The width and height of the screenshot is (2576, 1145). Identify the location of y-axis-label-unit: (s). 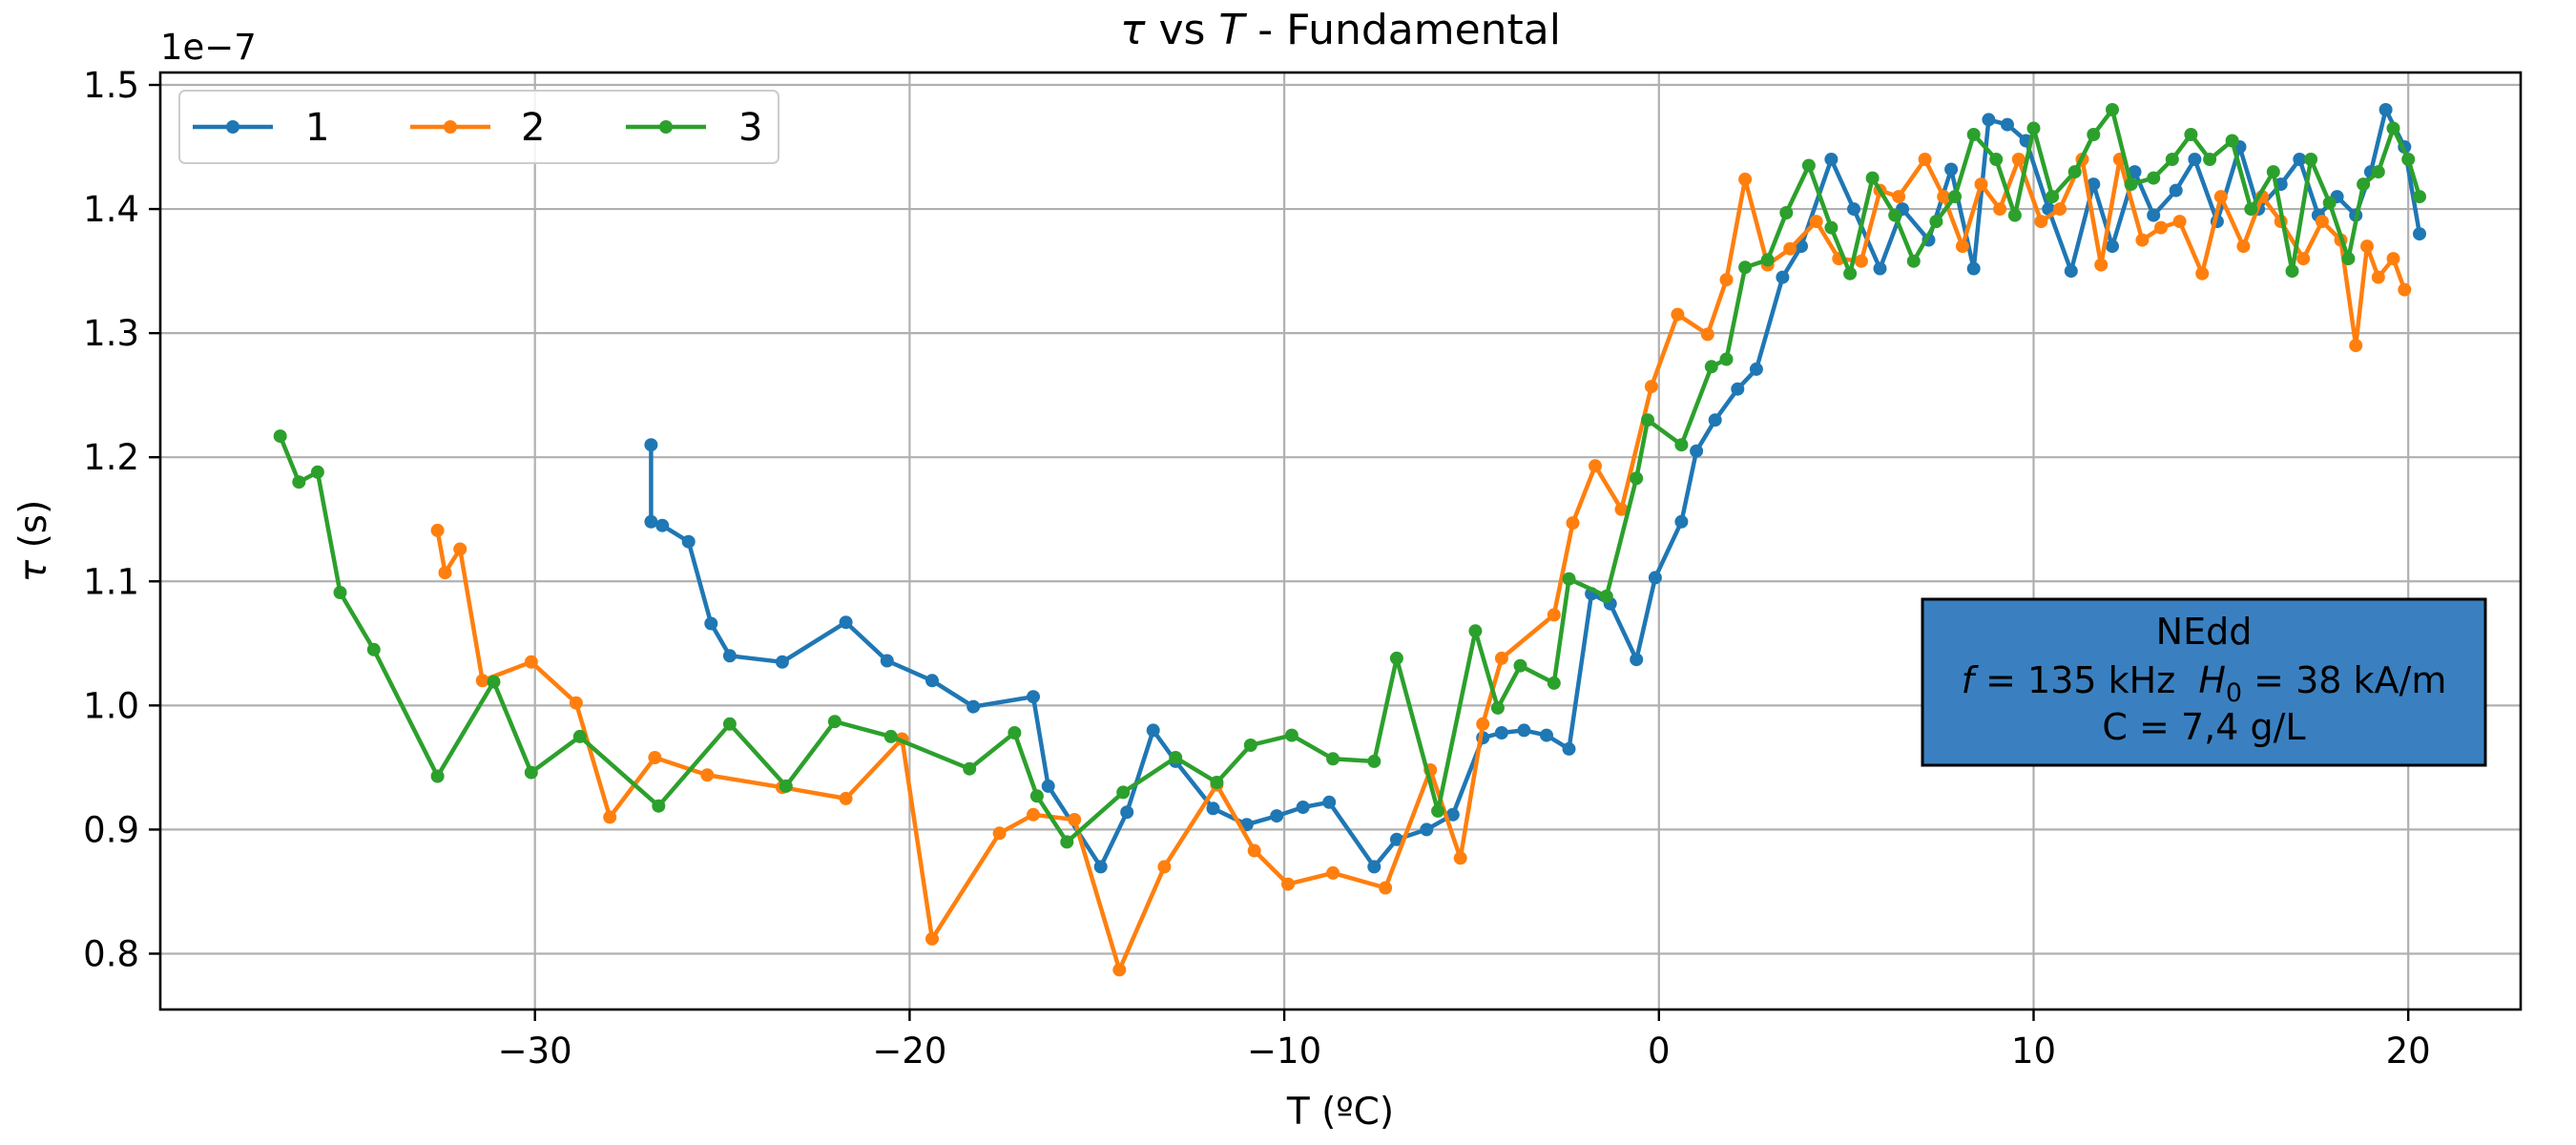
(33, 530).